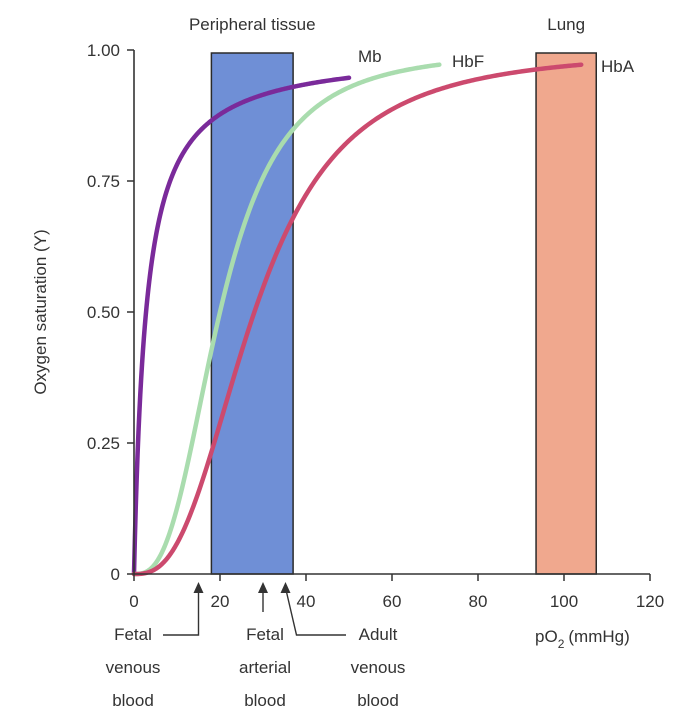 The height and width of the screenshot is (724, 684). I want to click on x-tick-label-2: 40, so click(306, 601).